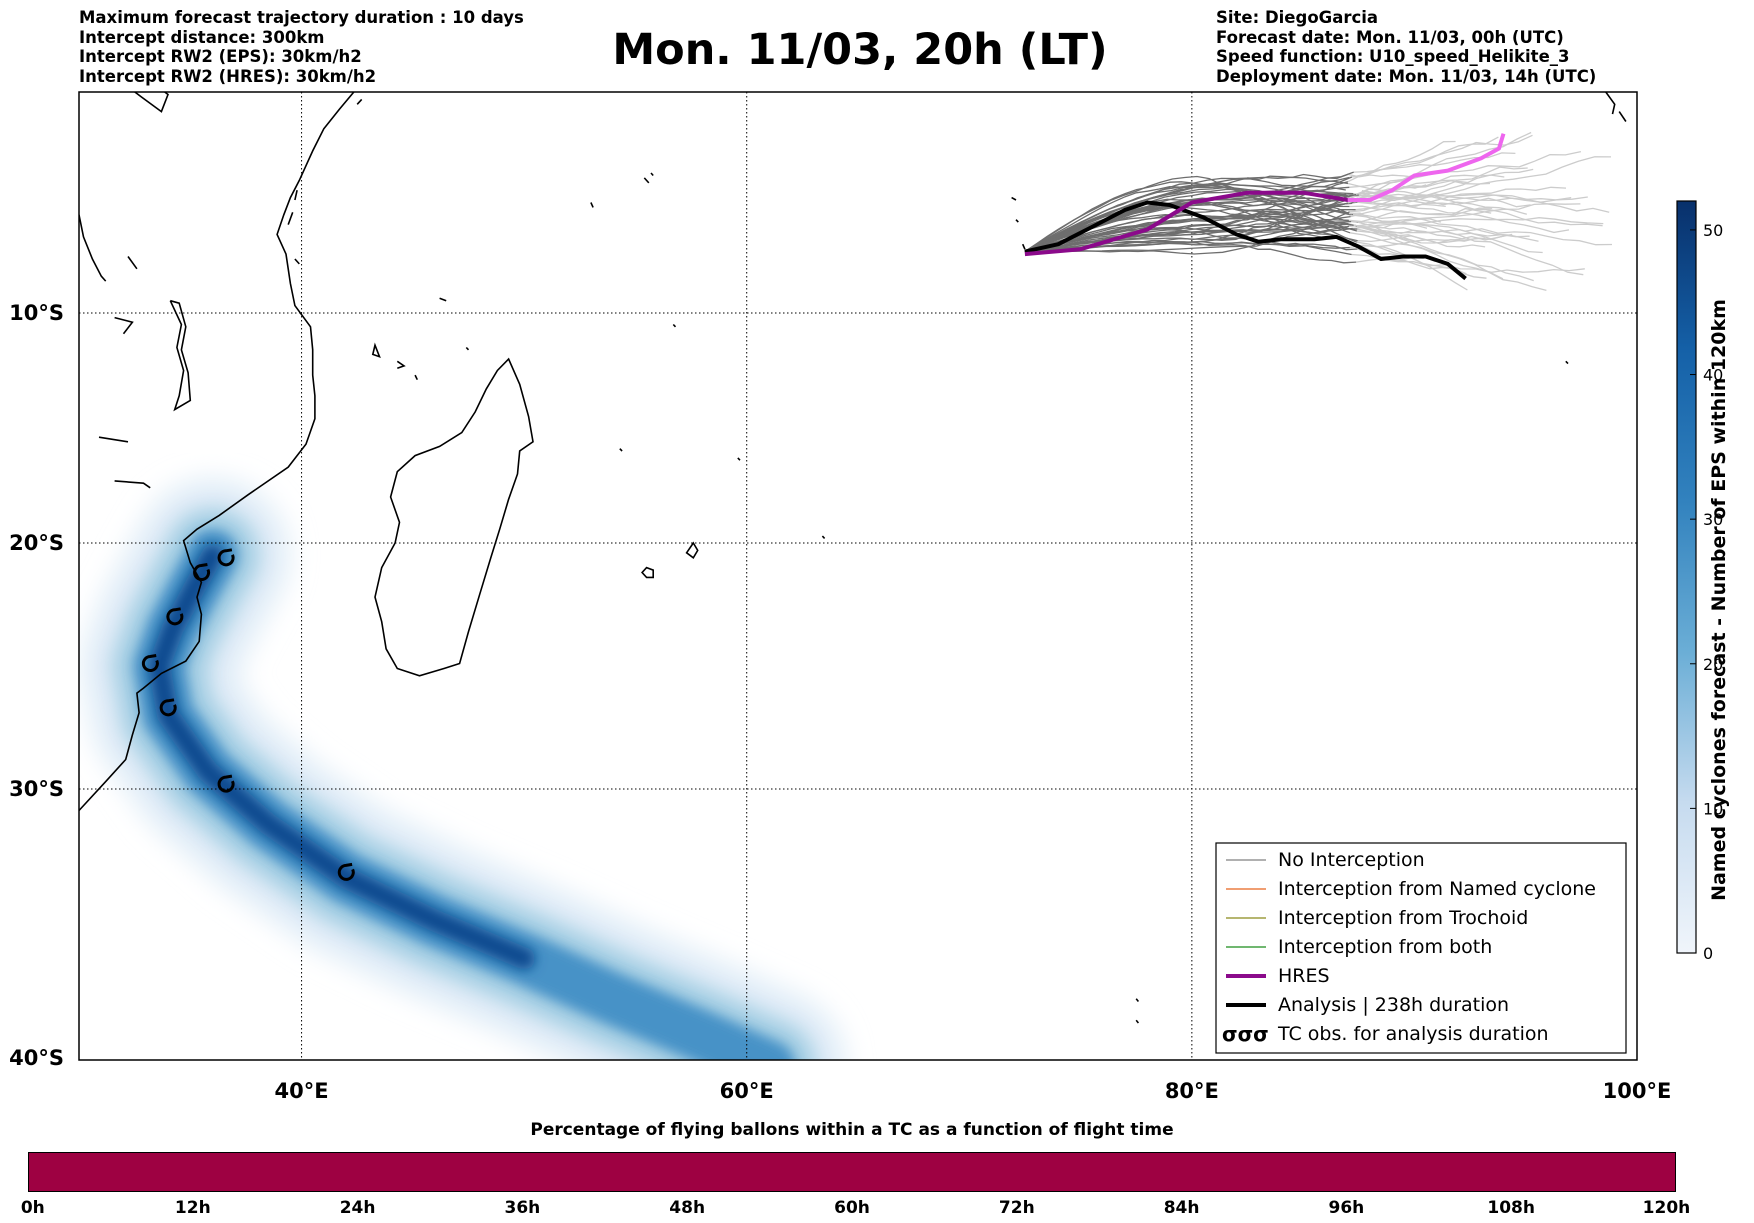 This screenshot has height=1223, width=1754. I want to click on legend-box, so click(1421, 948).